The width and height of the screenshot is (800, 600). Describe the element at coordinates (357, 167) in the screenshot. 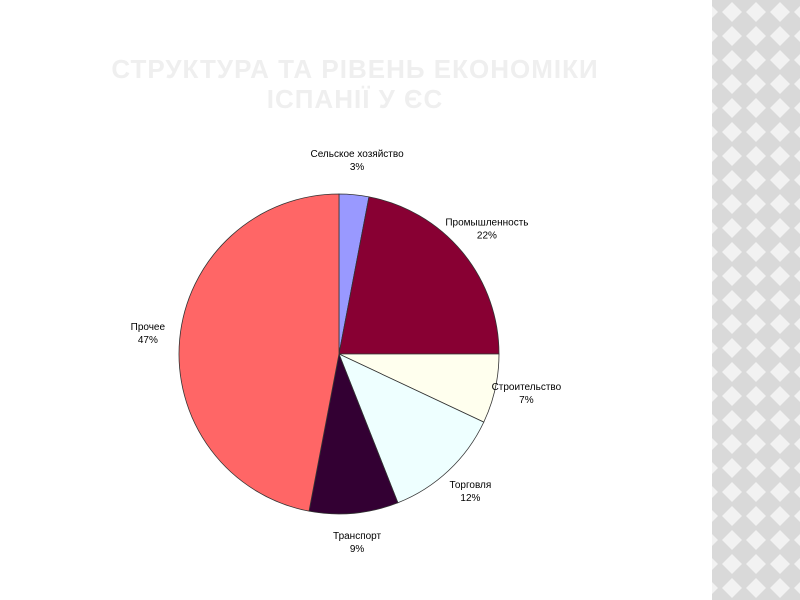

I see `slice-value-label: 3%` at that location.